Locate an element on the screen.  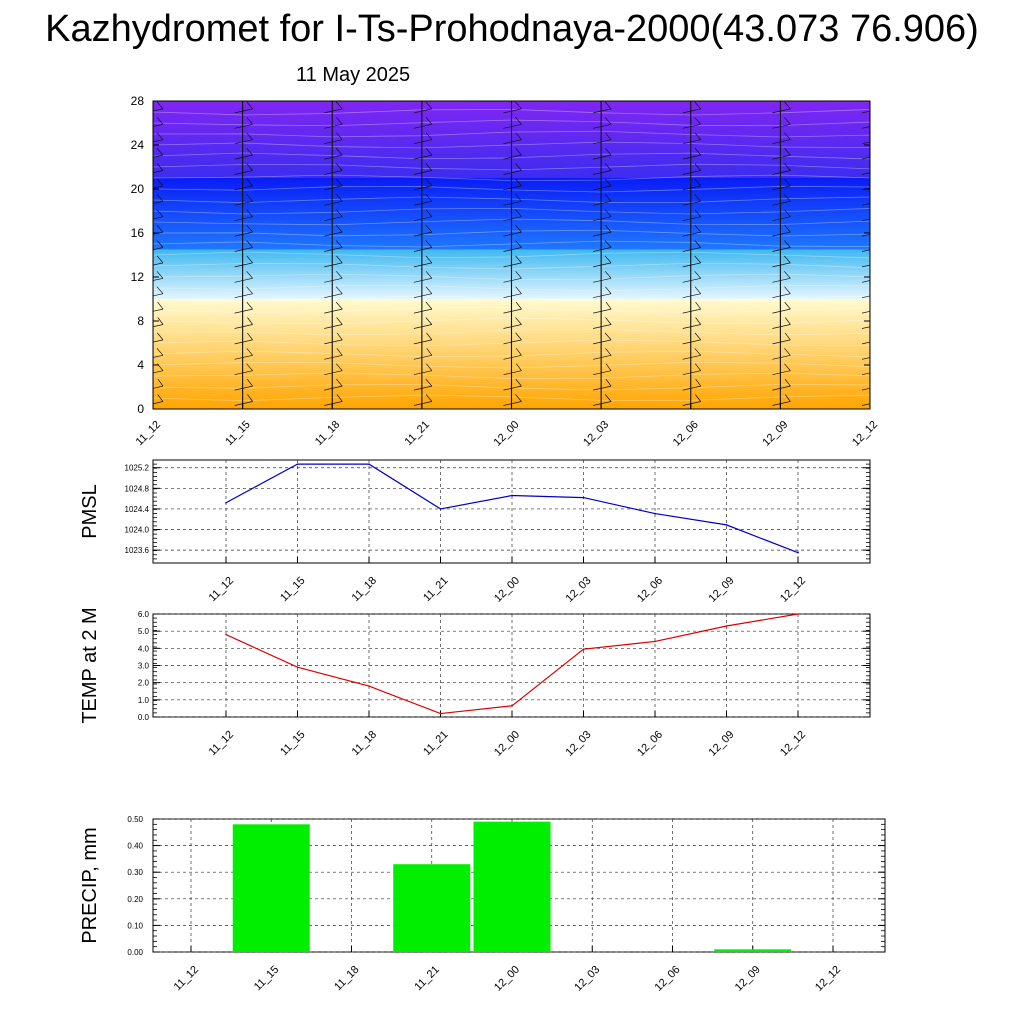
y-axis-label: TEMP at 2 M is located at coordinates (90, 665).